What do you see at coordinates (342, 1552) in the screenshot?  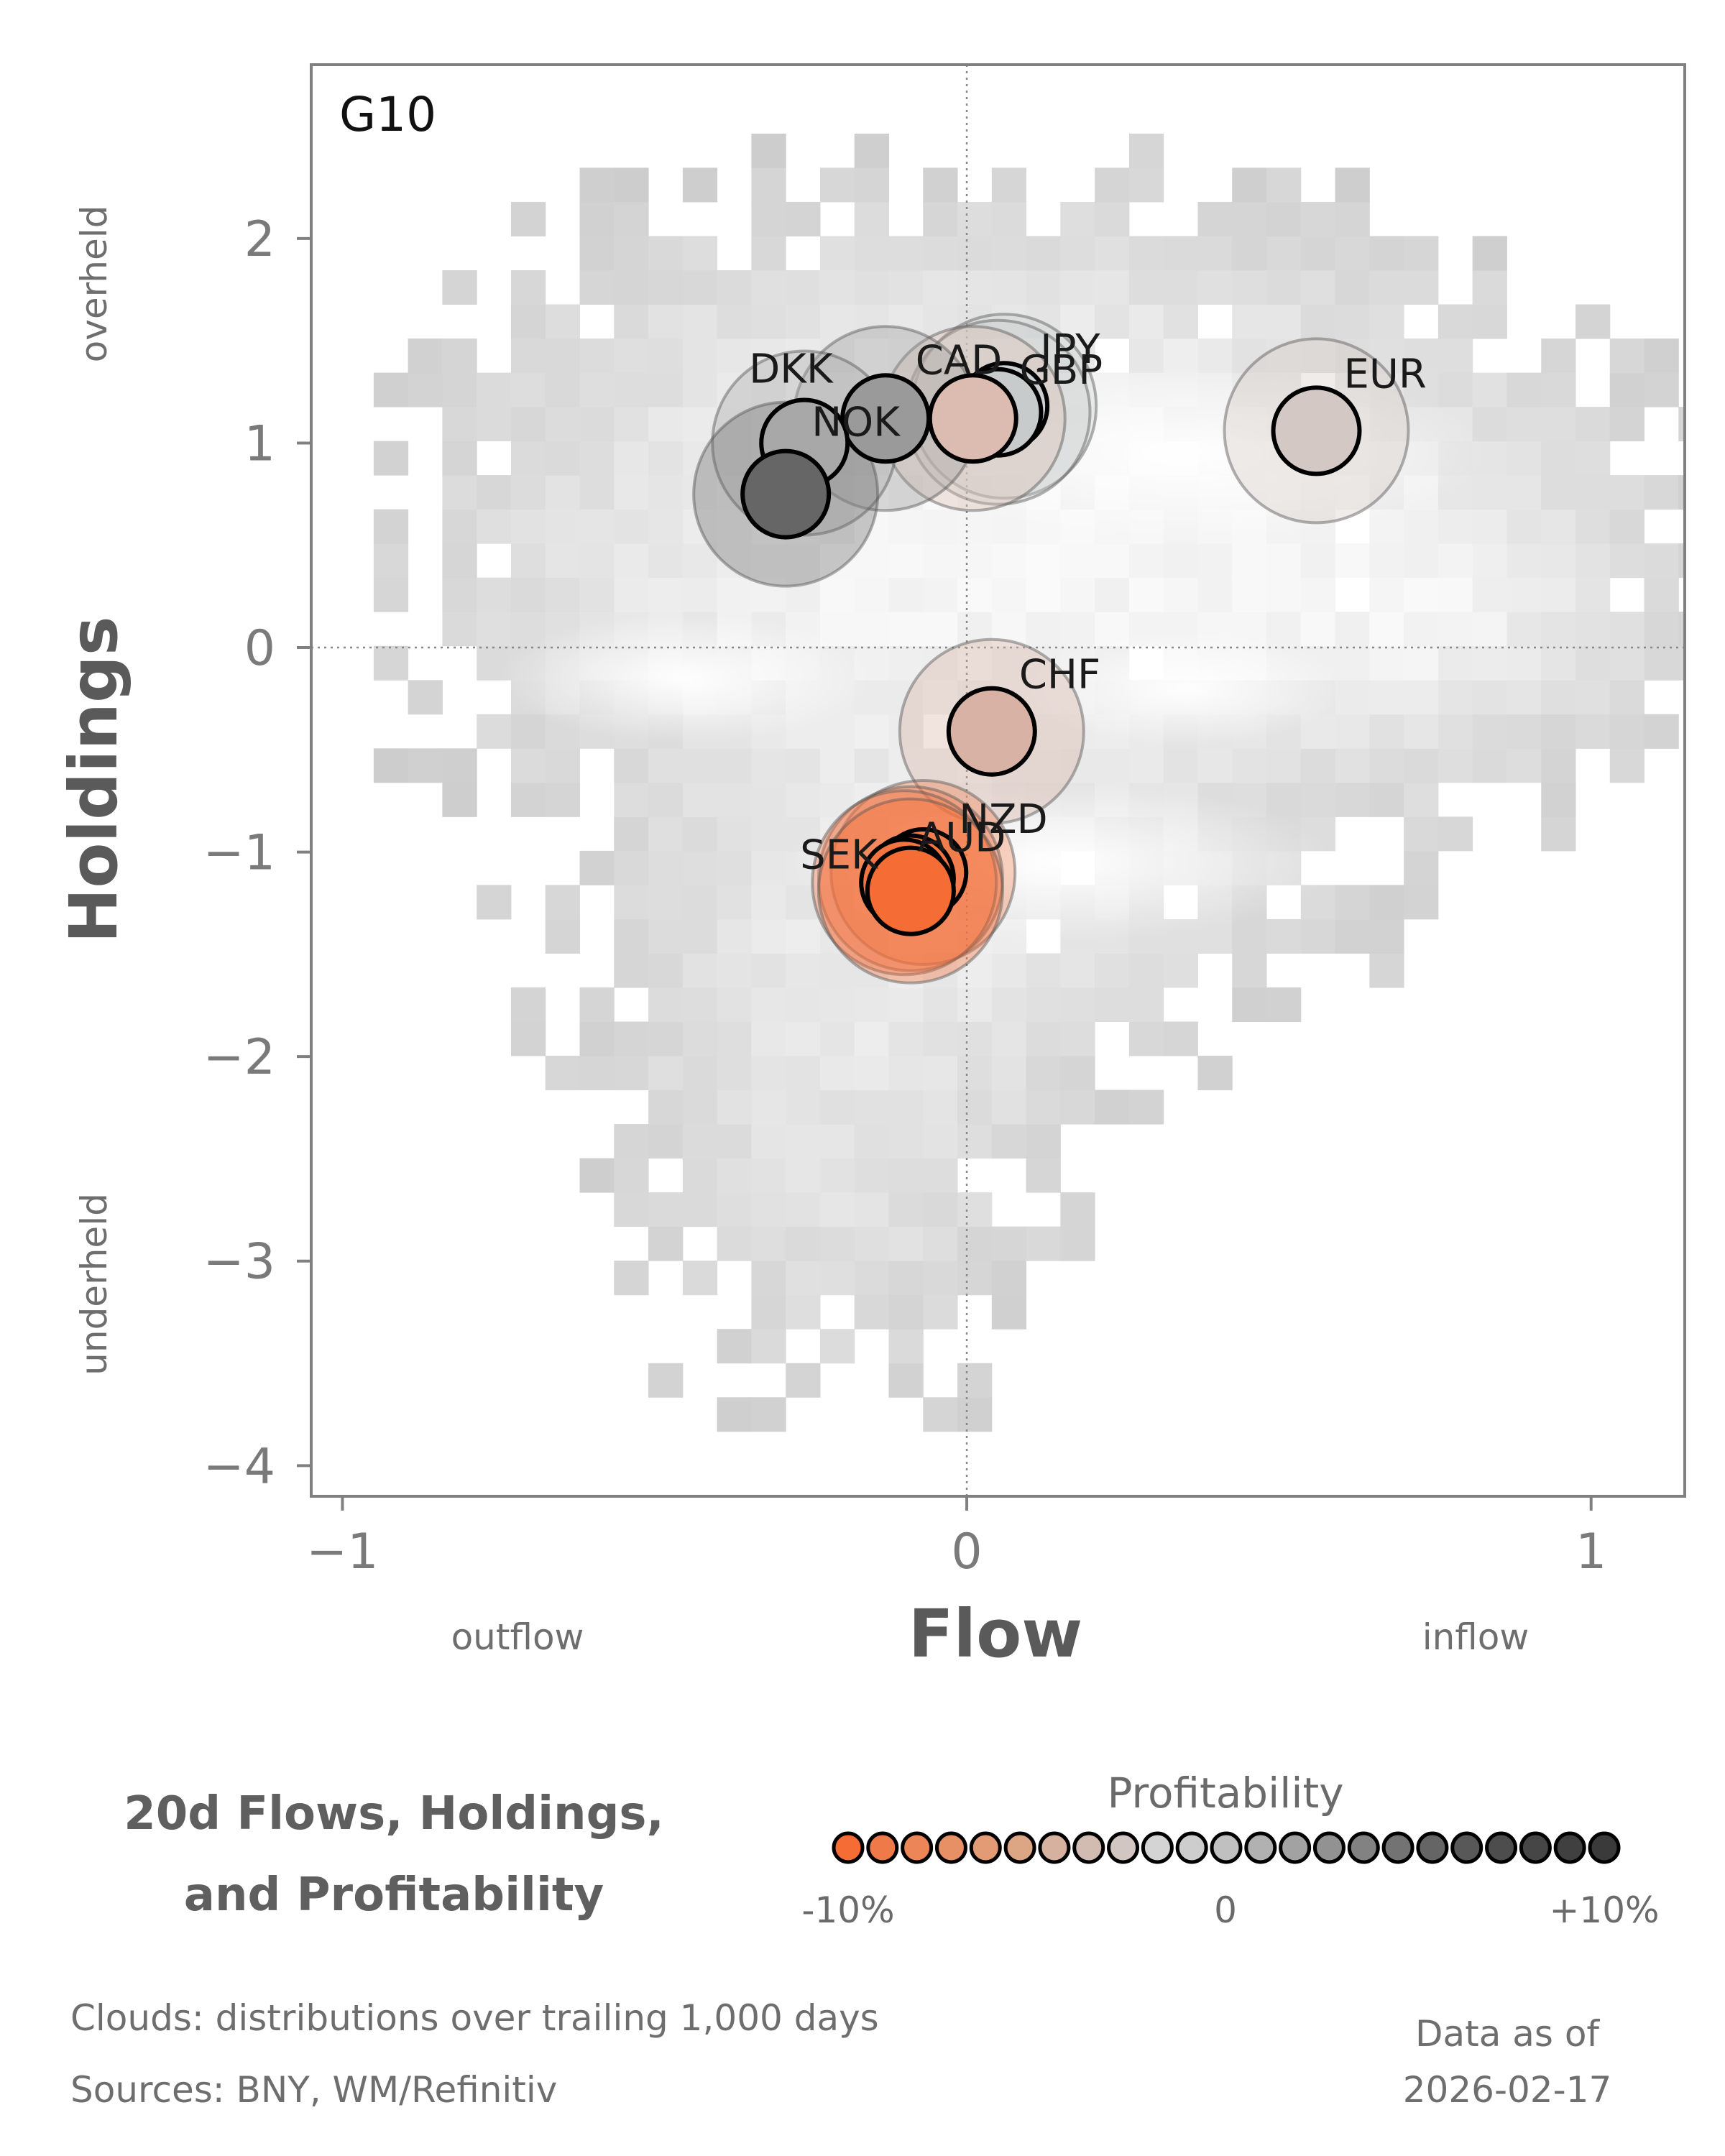 I see `x-tick-label: −1` at bounding box center [342, 1552].